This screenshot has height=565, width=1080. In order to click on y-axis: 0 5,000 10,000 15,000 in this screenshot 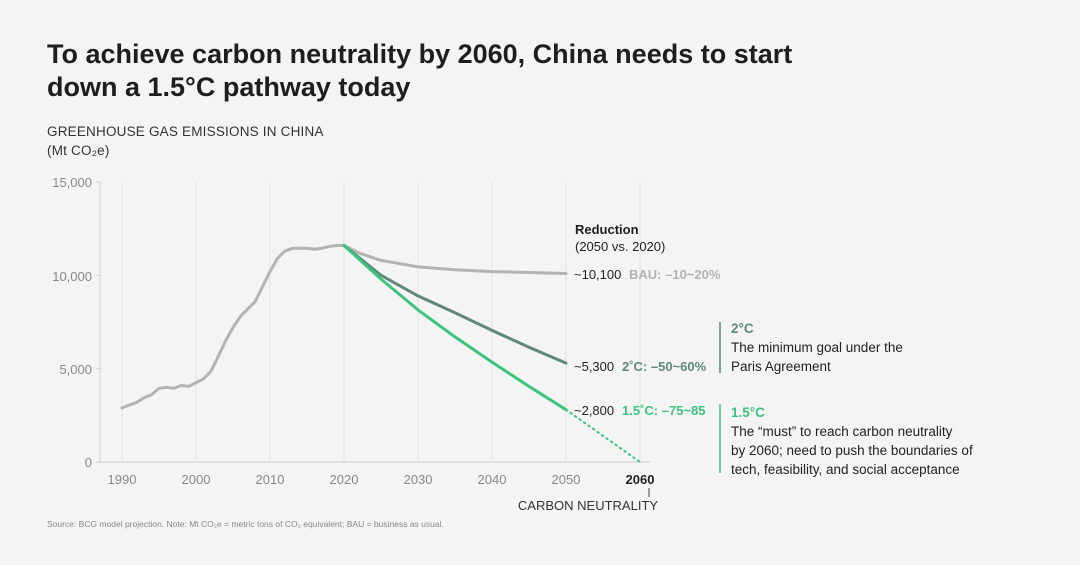, I will do `click(72, 322)`.